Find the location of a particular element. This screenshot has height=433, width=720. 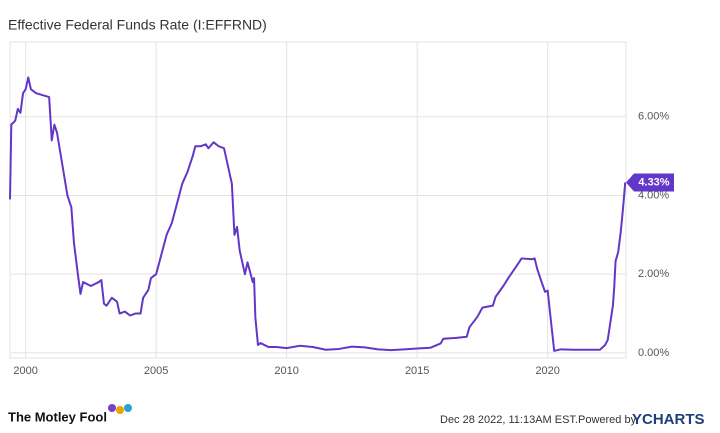

timestamp: Dec 28 2022, 11:13AM EST. is located at coordinates (509, 420).